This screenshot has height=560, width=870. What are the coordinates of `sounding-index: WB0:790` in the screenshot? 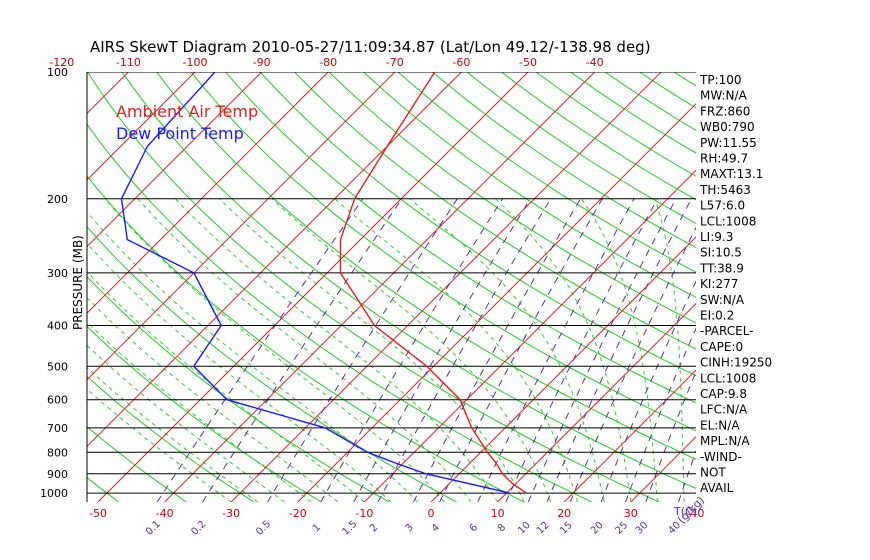 It's located at (727, 127).